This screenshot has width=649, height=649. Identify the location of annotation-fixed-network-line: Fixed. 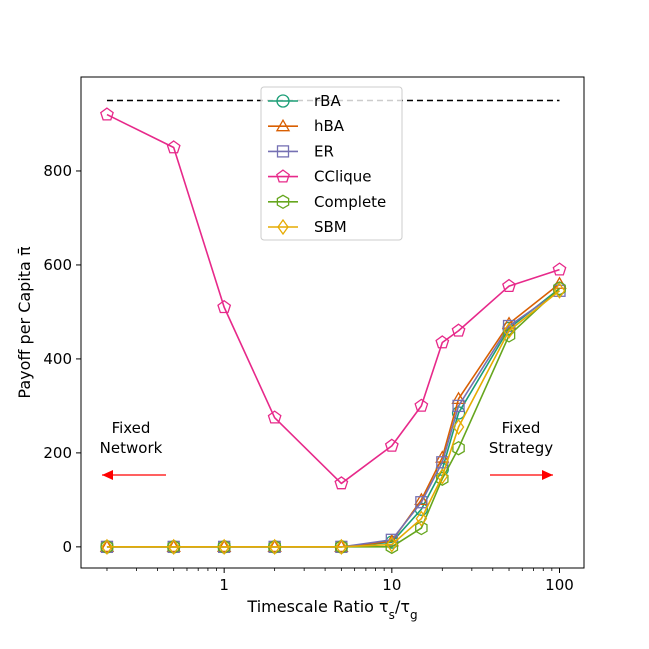
(131, 428).